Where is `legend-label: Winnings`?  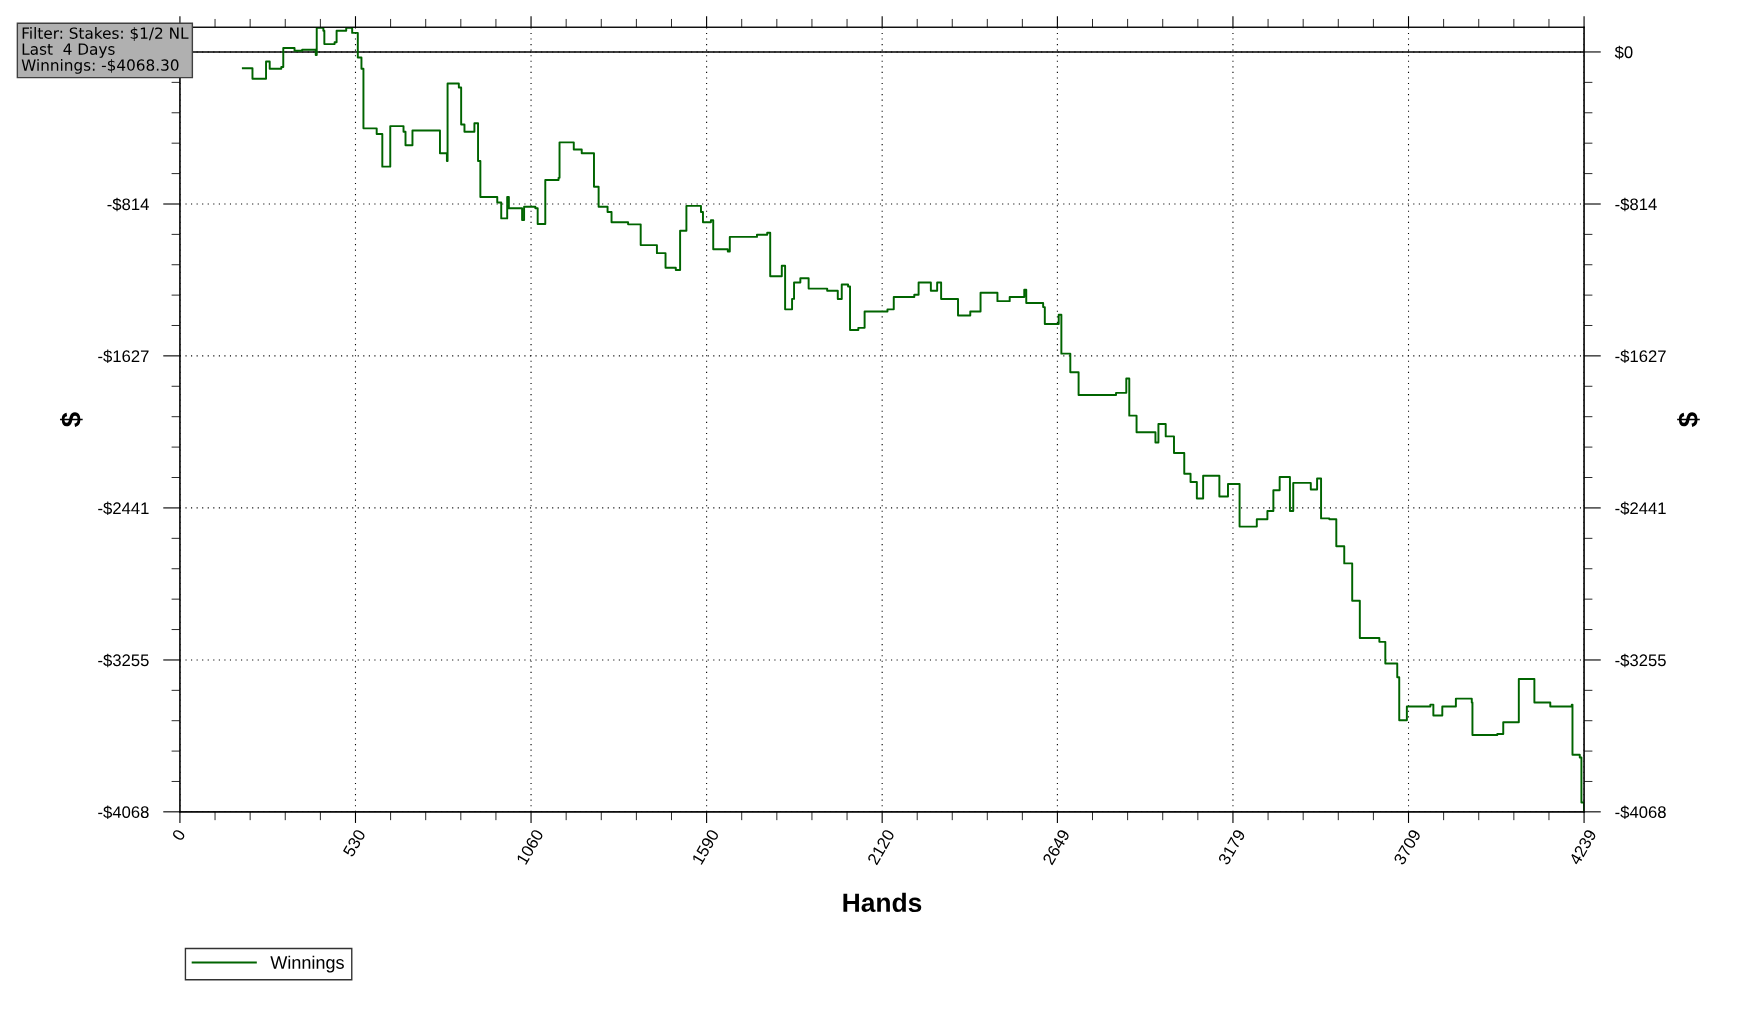 legend-label: Winnings is located at coordinates (307, 964).